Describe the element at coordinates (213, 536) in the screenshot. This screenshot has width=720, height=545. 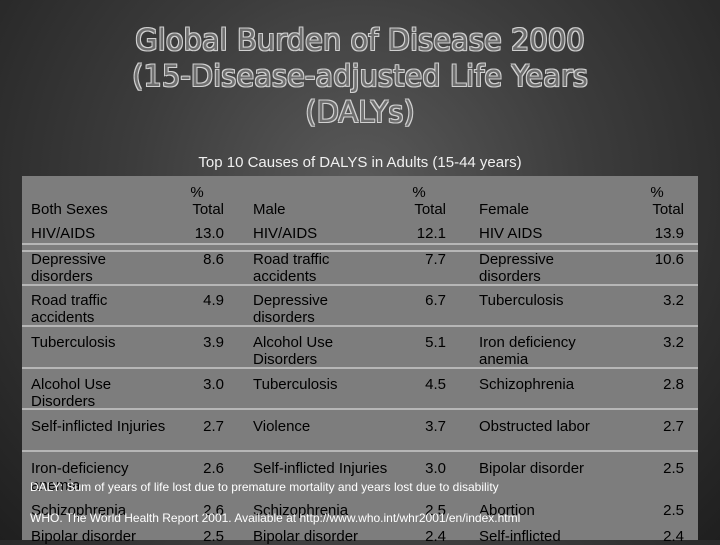
I see `cell-both-pct: 2.5` at that location.